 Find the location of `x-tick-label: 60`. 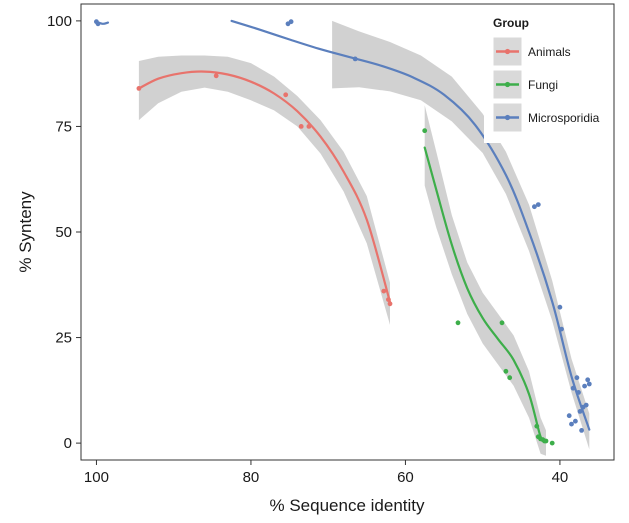

x-tick-label: 60 is located at coordinates (405, 477).